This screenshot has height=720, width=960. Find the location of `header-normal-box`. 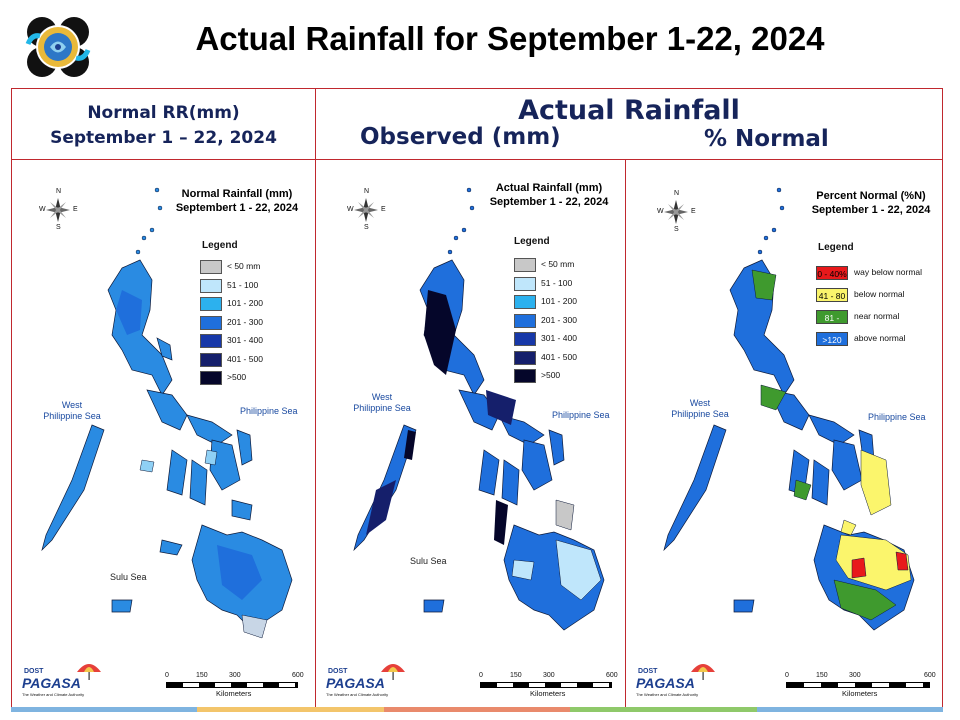

header-normal-box is located at coordinates (163, 124).